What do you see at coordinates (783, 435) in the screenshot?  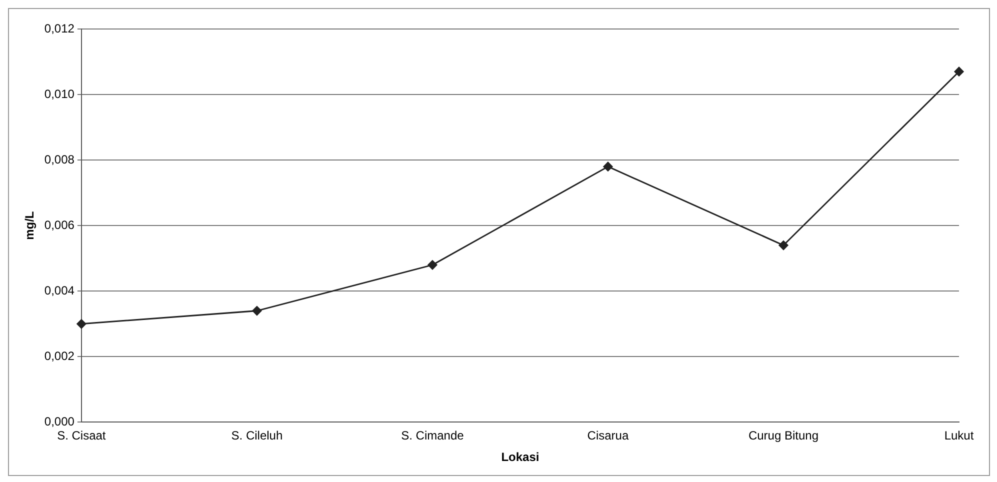 I see `x-tick-label: Curug Bitung` at bounding box center [783, 435].